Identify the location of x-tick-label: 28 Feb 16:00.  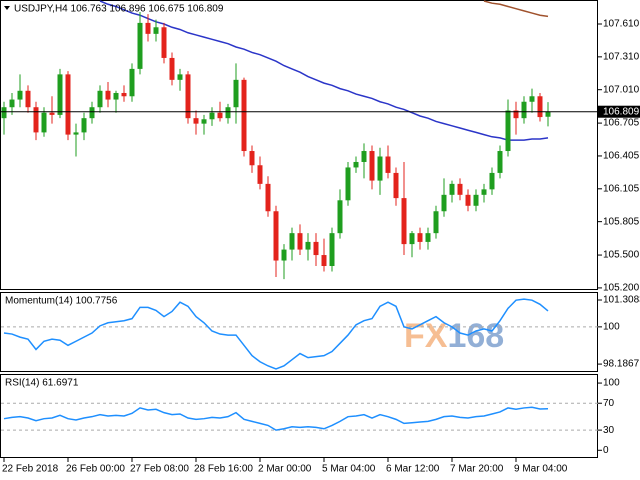
(223, 469).